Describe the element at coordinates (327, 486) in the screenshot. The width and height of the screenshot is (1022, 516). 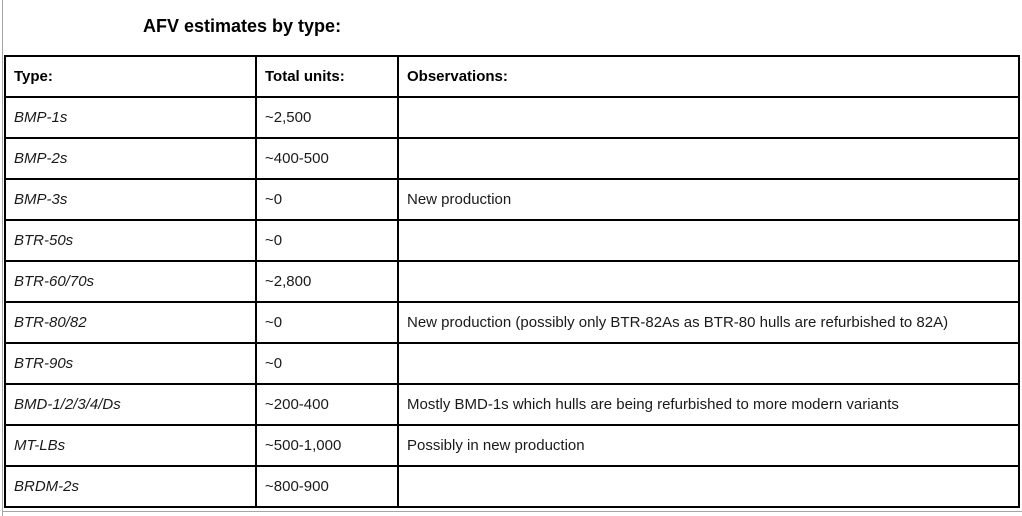
I see `total-units-cell: ~800-900` at that location.